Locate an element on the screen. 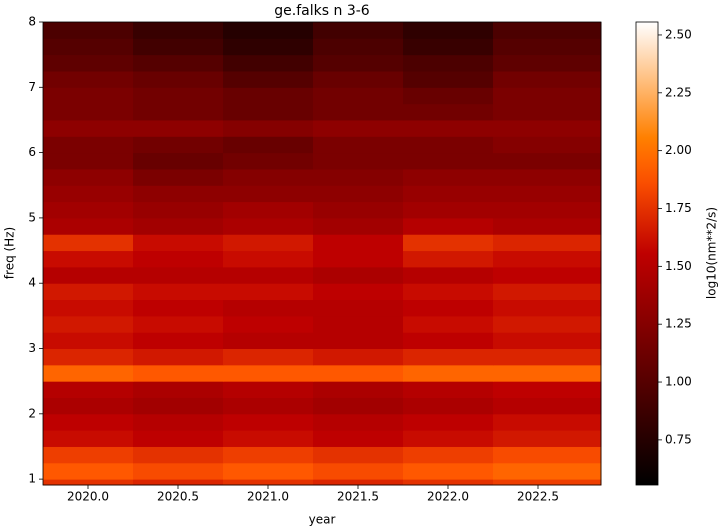 Image resolution: width=722 pixels, height=531 pixels. y-tick-label: 6 is located at coordinates (32, 152).